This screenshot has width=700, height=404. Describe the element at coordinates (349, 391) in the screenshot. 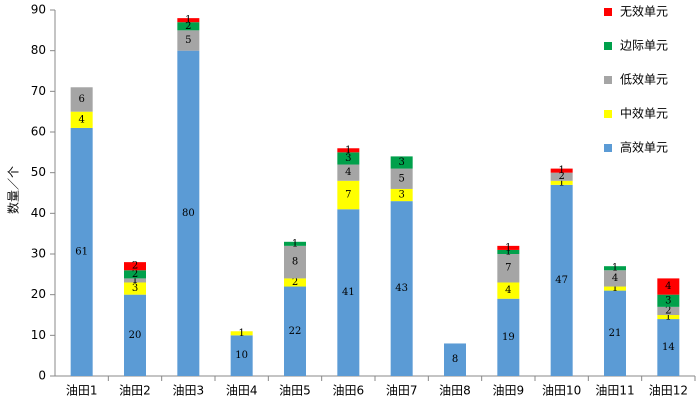

I see `x-tick-label: 油田6` at that location.